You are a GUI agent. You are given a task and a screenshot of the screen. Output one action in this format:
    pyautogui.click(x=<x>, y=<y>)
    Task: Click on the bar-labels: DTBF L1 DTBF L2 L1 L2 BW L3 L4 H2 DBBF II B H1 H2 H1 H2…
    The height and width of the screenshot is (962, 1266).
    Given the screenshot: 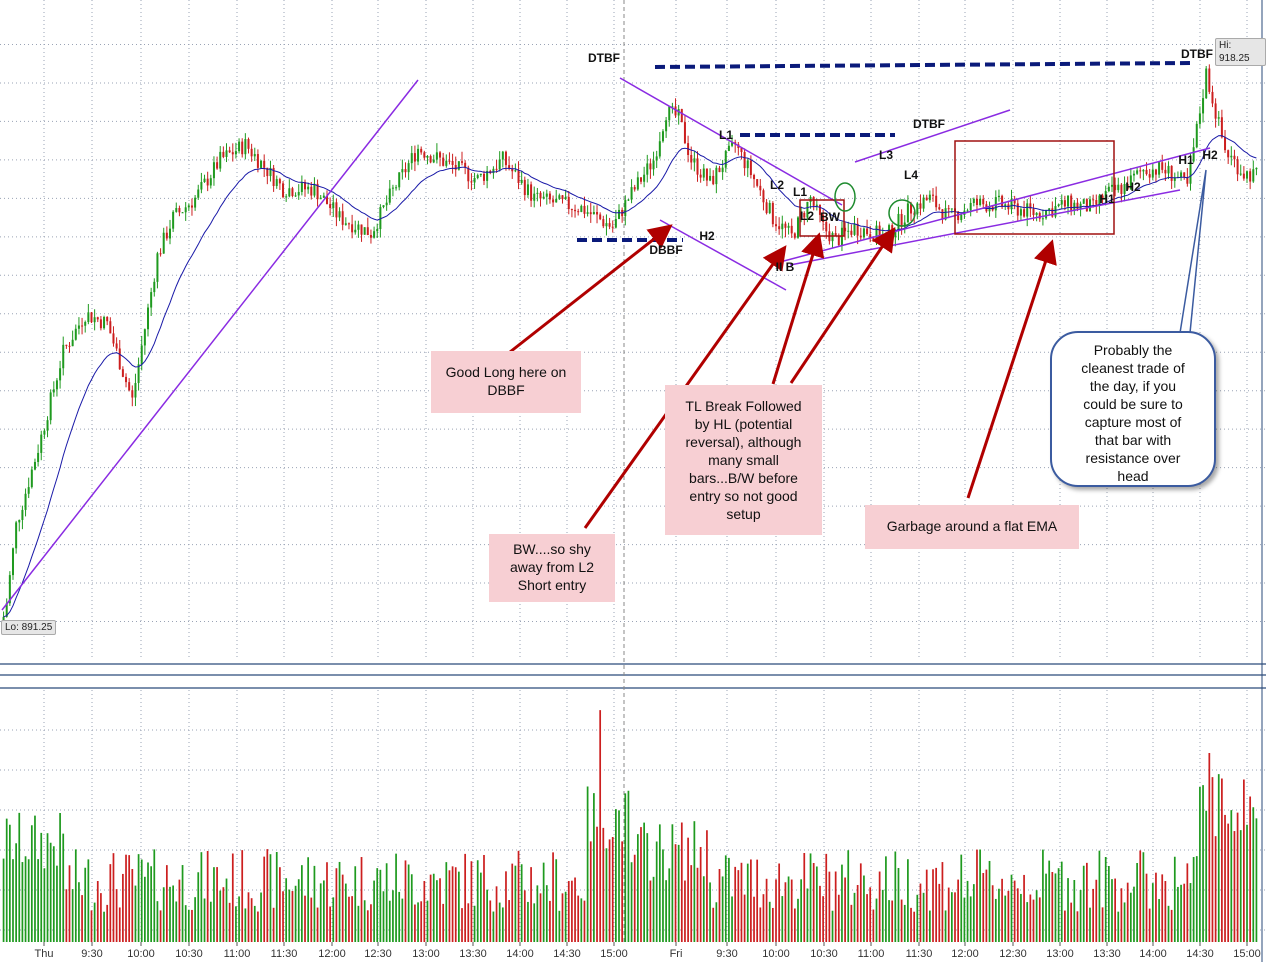 What is the action you would take?
    pyautogui.click(x=903, y=160)
    